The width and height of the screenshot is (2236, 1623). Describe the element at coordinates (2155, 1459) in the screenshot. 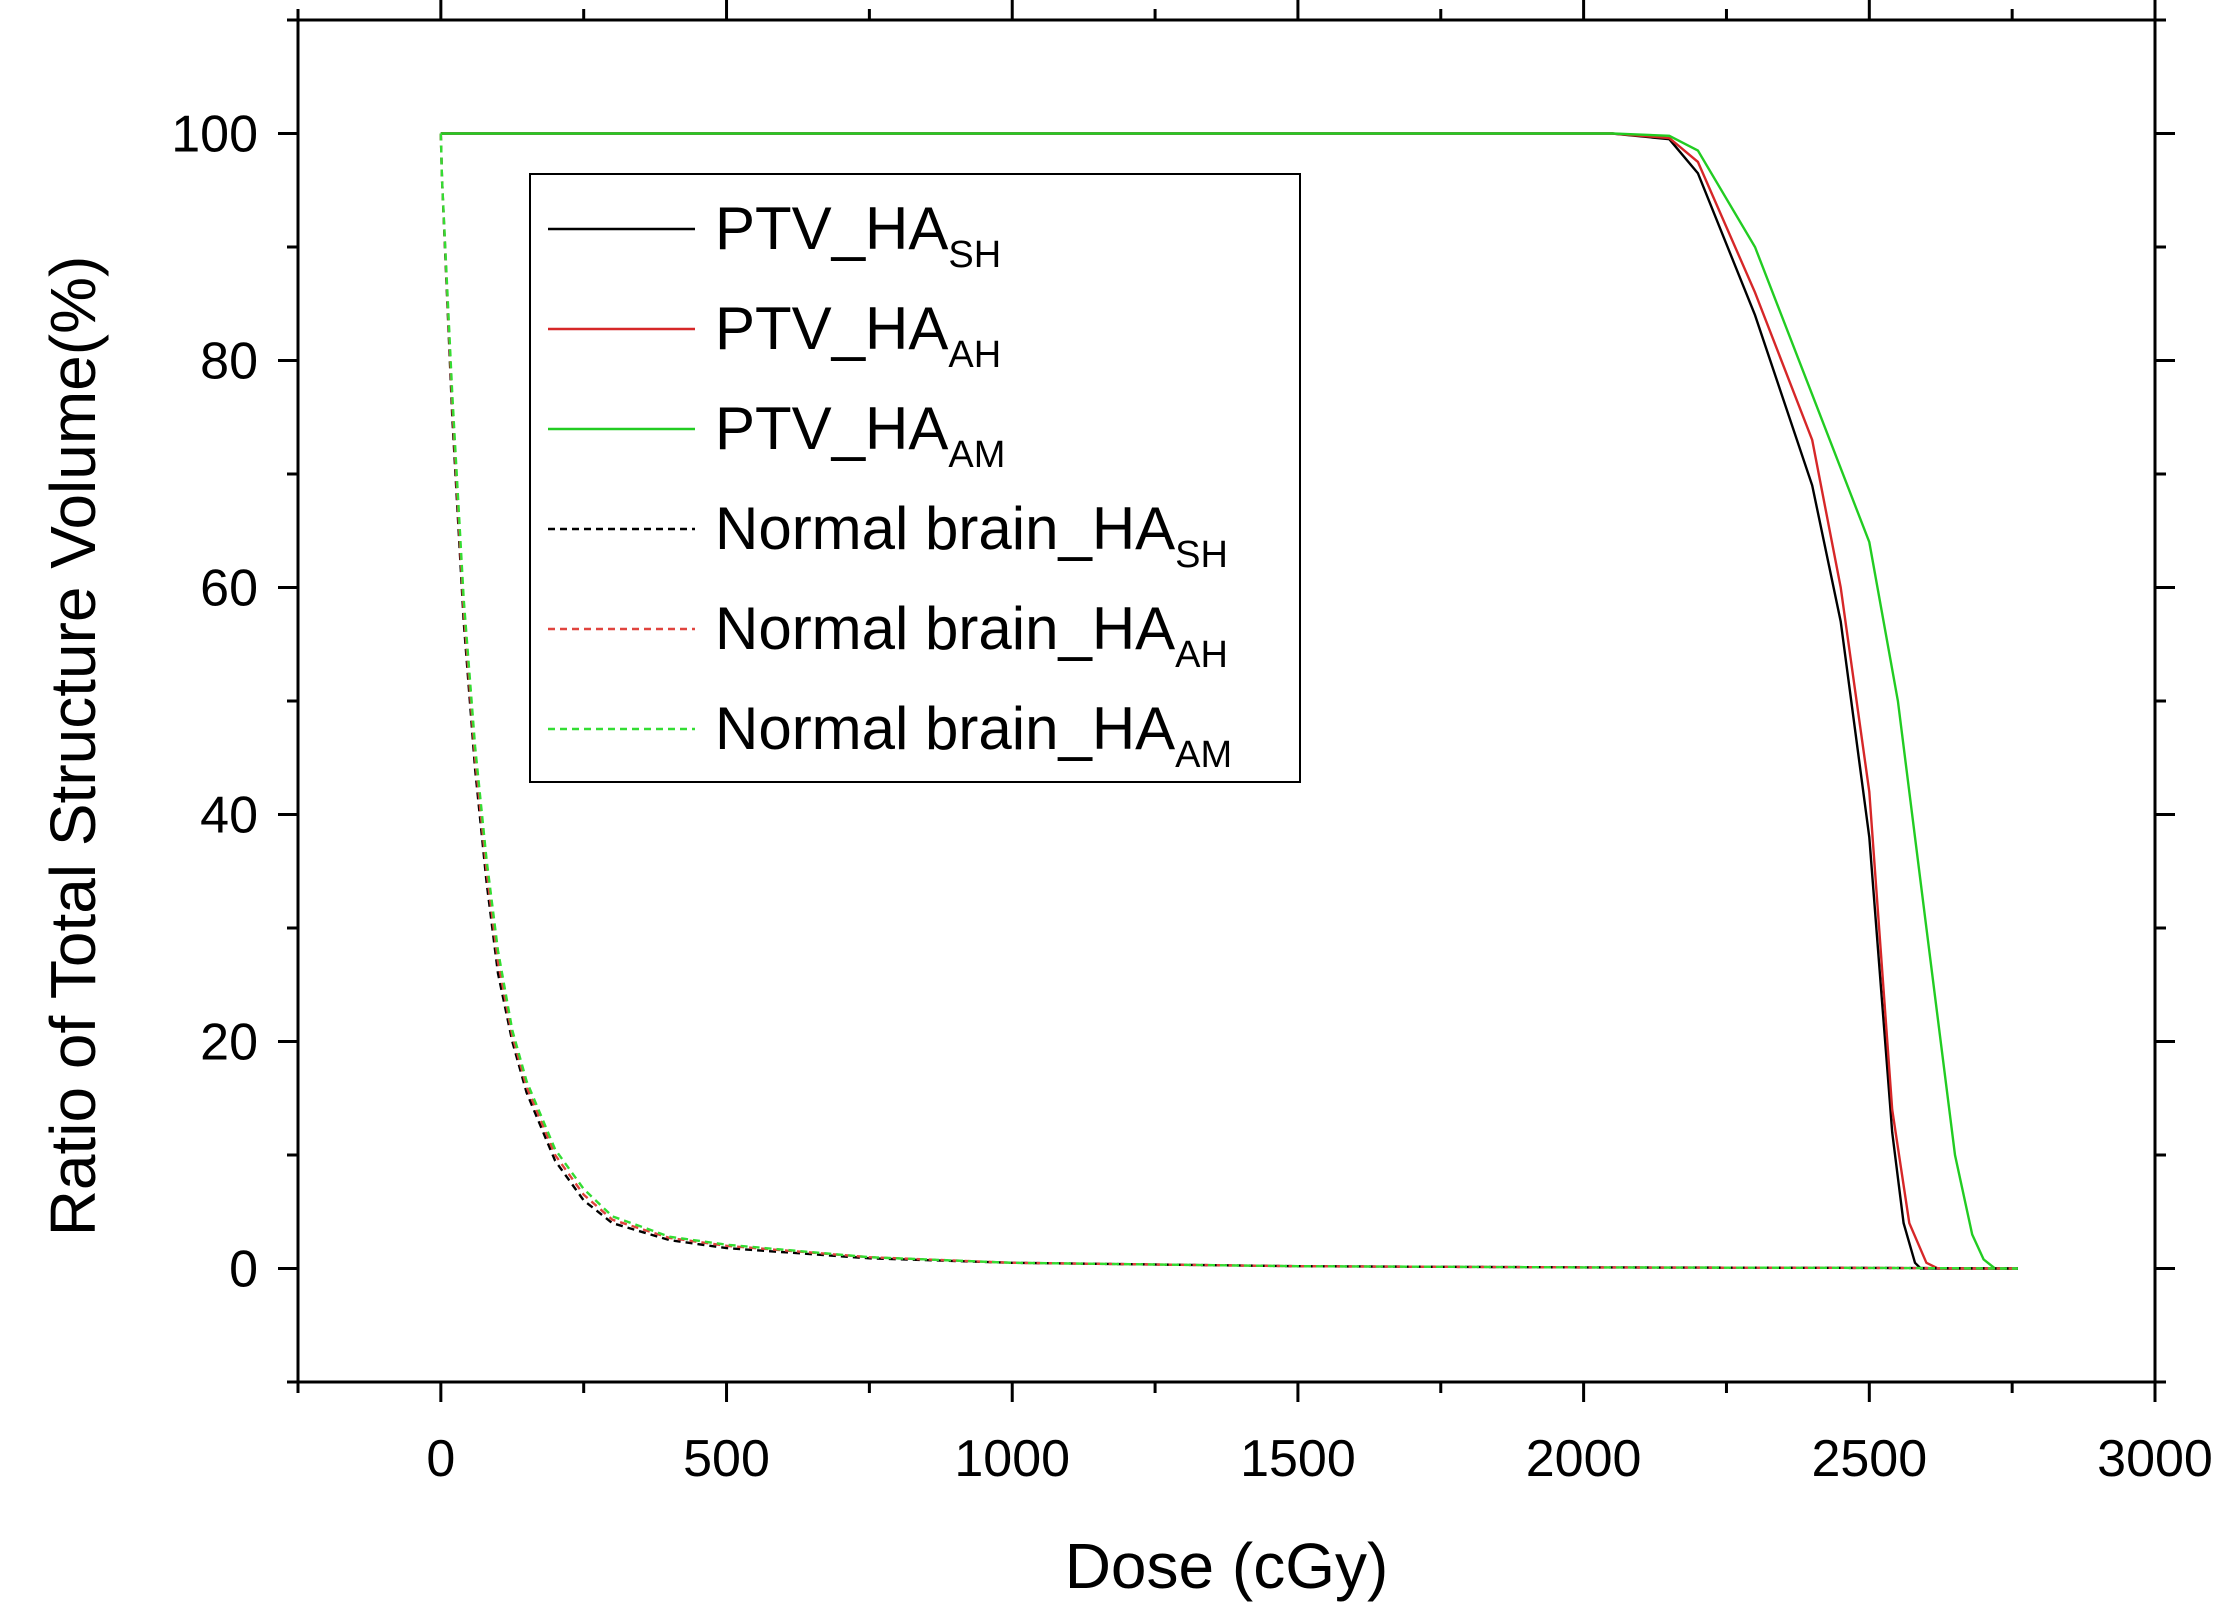

I see `x-tick-label: 3000` at that location.